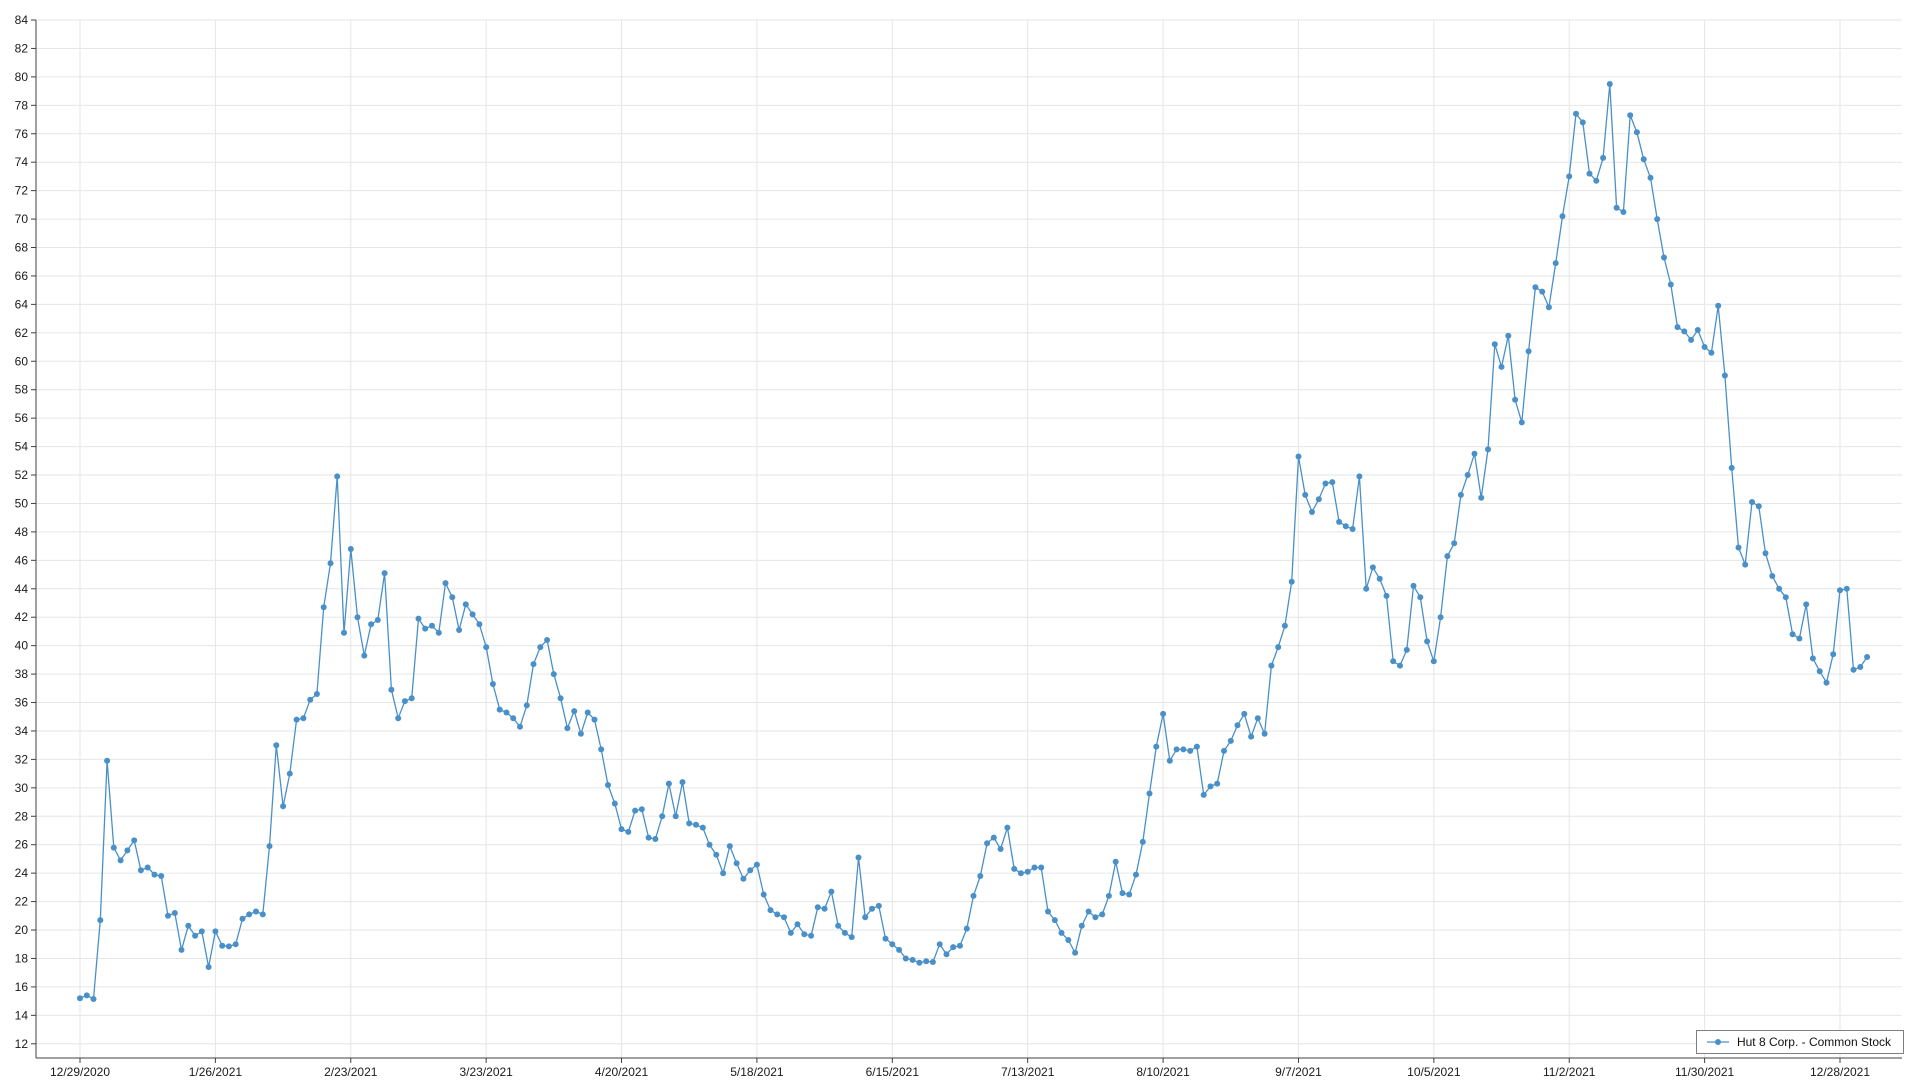 The image size is (1920, 1080). Describe the element at coordinates (22, 219) in the screenshot. I see `y-tick-label: 70` at that location.